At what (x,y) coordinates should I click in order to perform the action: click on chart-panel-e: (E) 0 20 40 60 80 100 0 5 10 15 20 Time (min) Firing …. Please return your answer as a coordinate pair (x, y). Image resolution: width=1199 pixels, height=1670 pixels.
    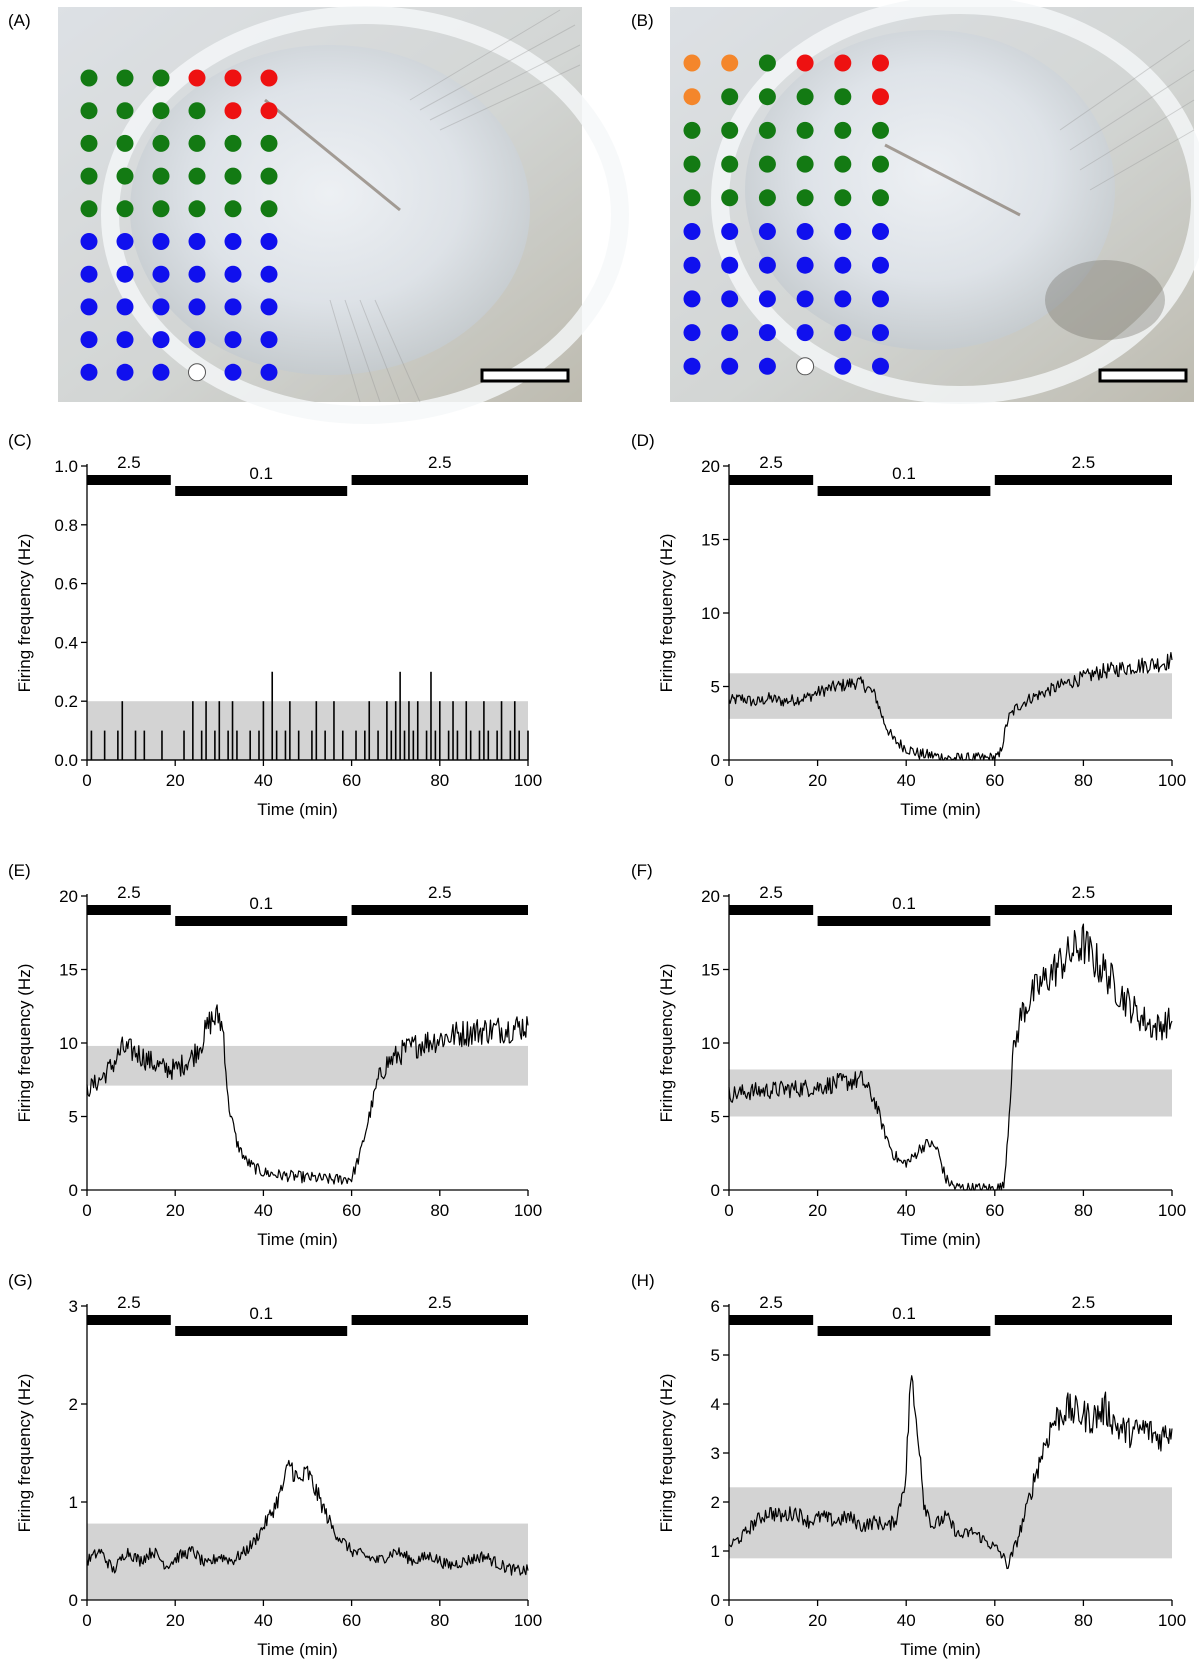
    Looking at the image, I should click on (275, 1055).